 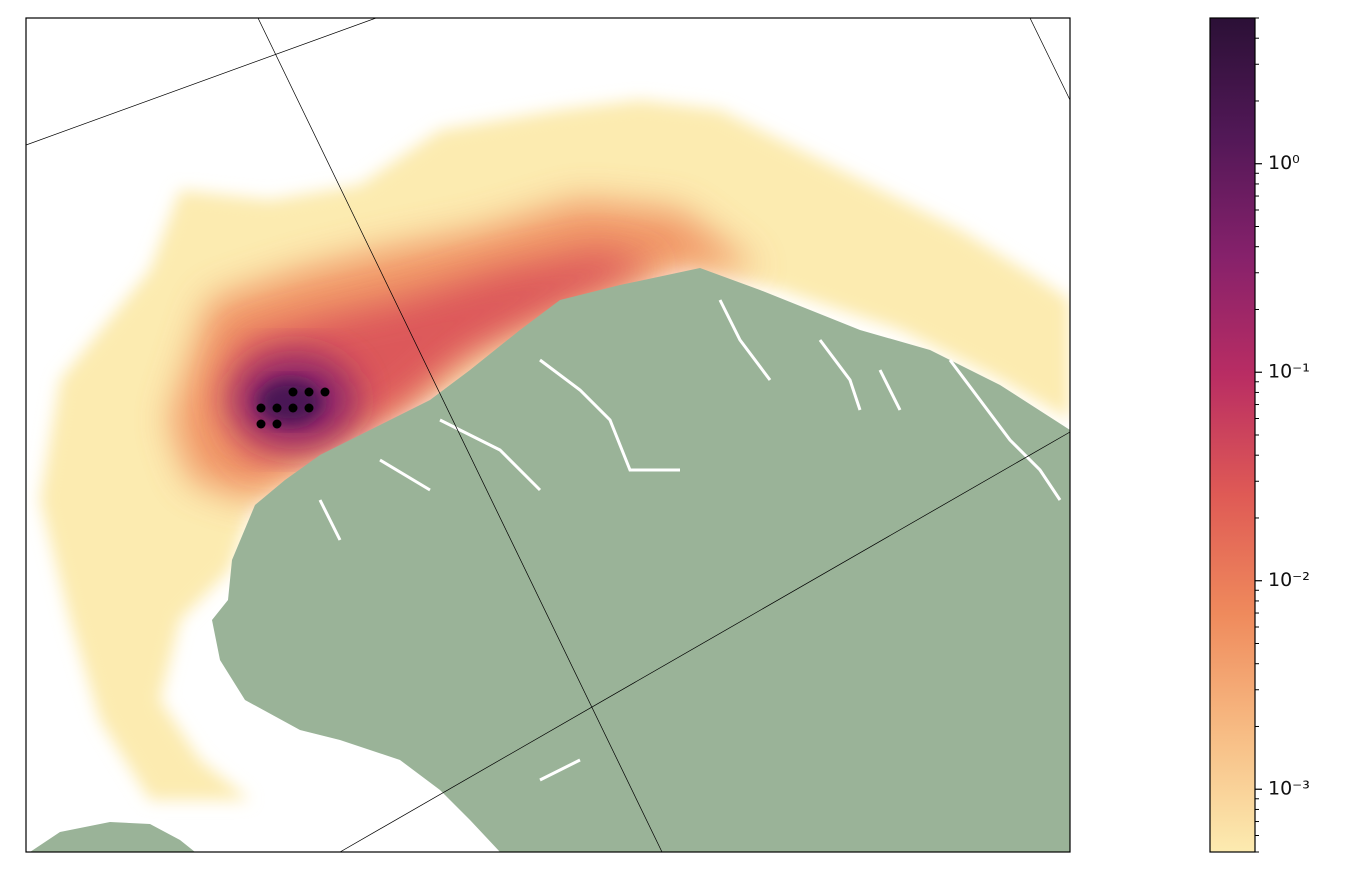 What do you see at coordinates (1259, 435) in the screenshot?
I see `colorbar: 10⁰ 10⁻¹ 10⁻² 10⁻³` at bounding box center [1259, 435].